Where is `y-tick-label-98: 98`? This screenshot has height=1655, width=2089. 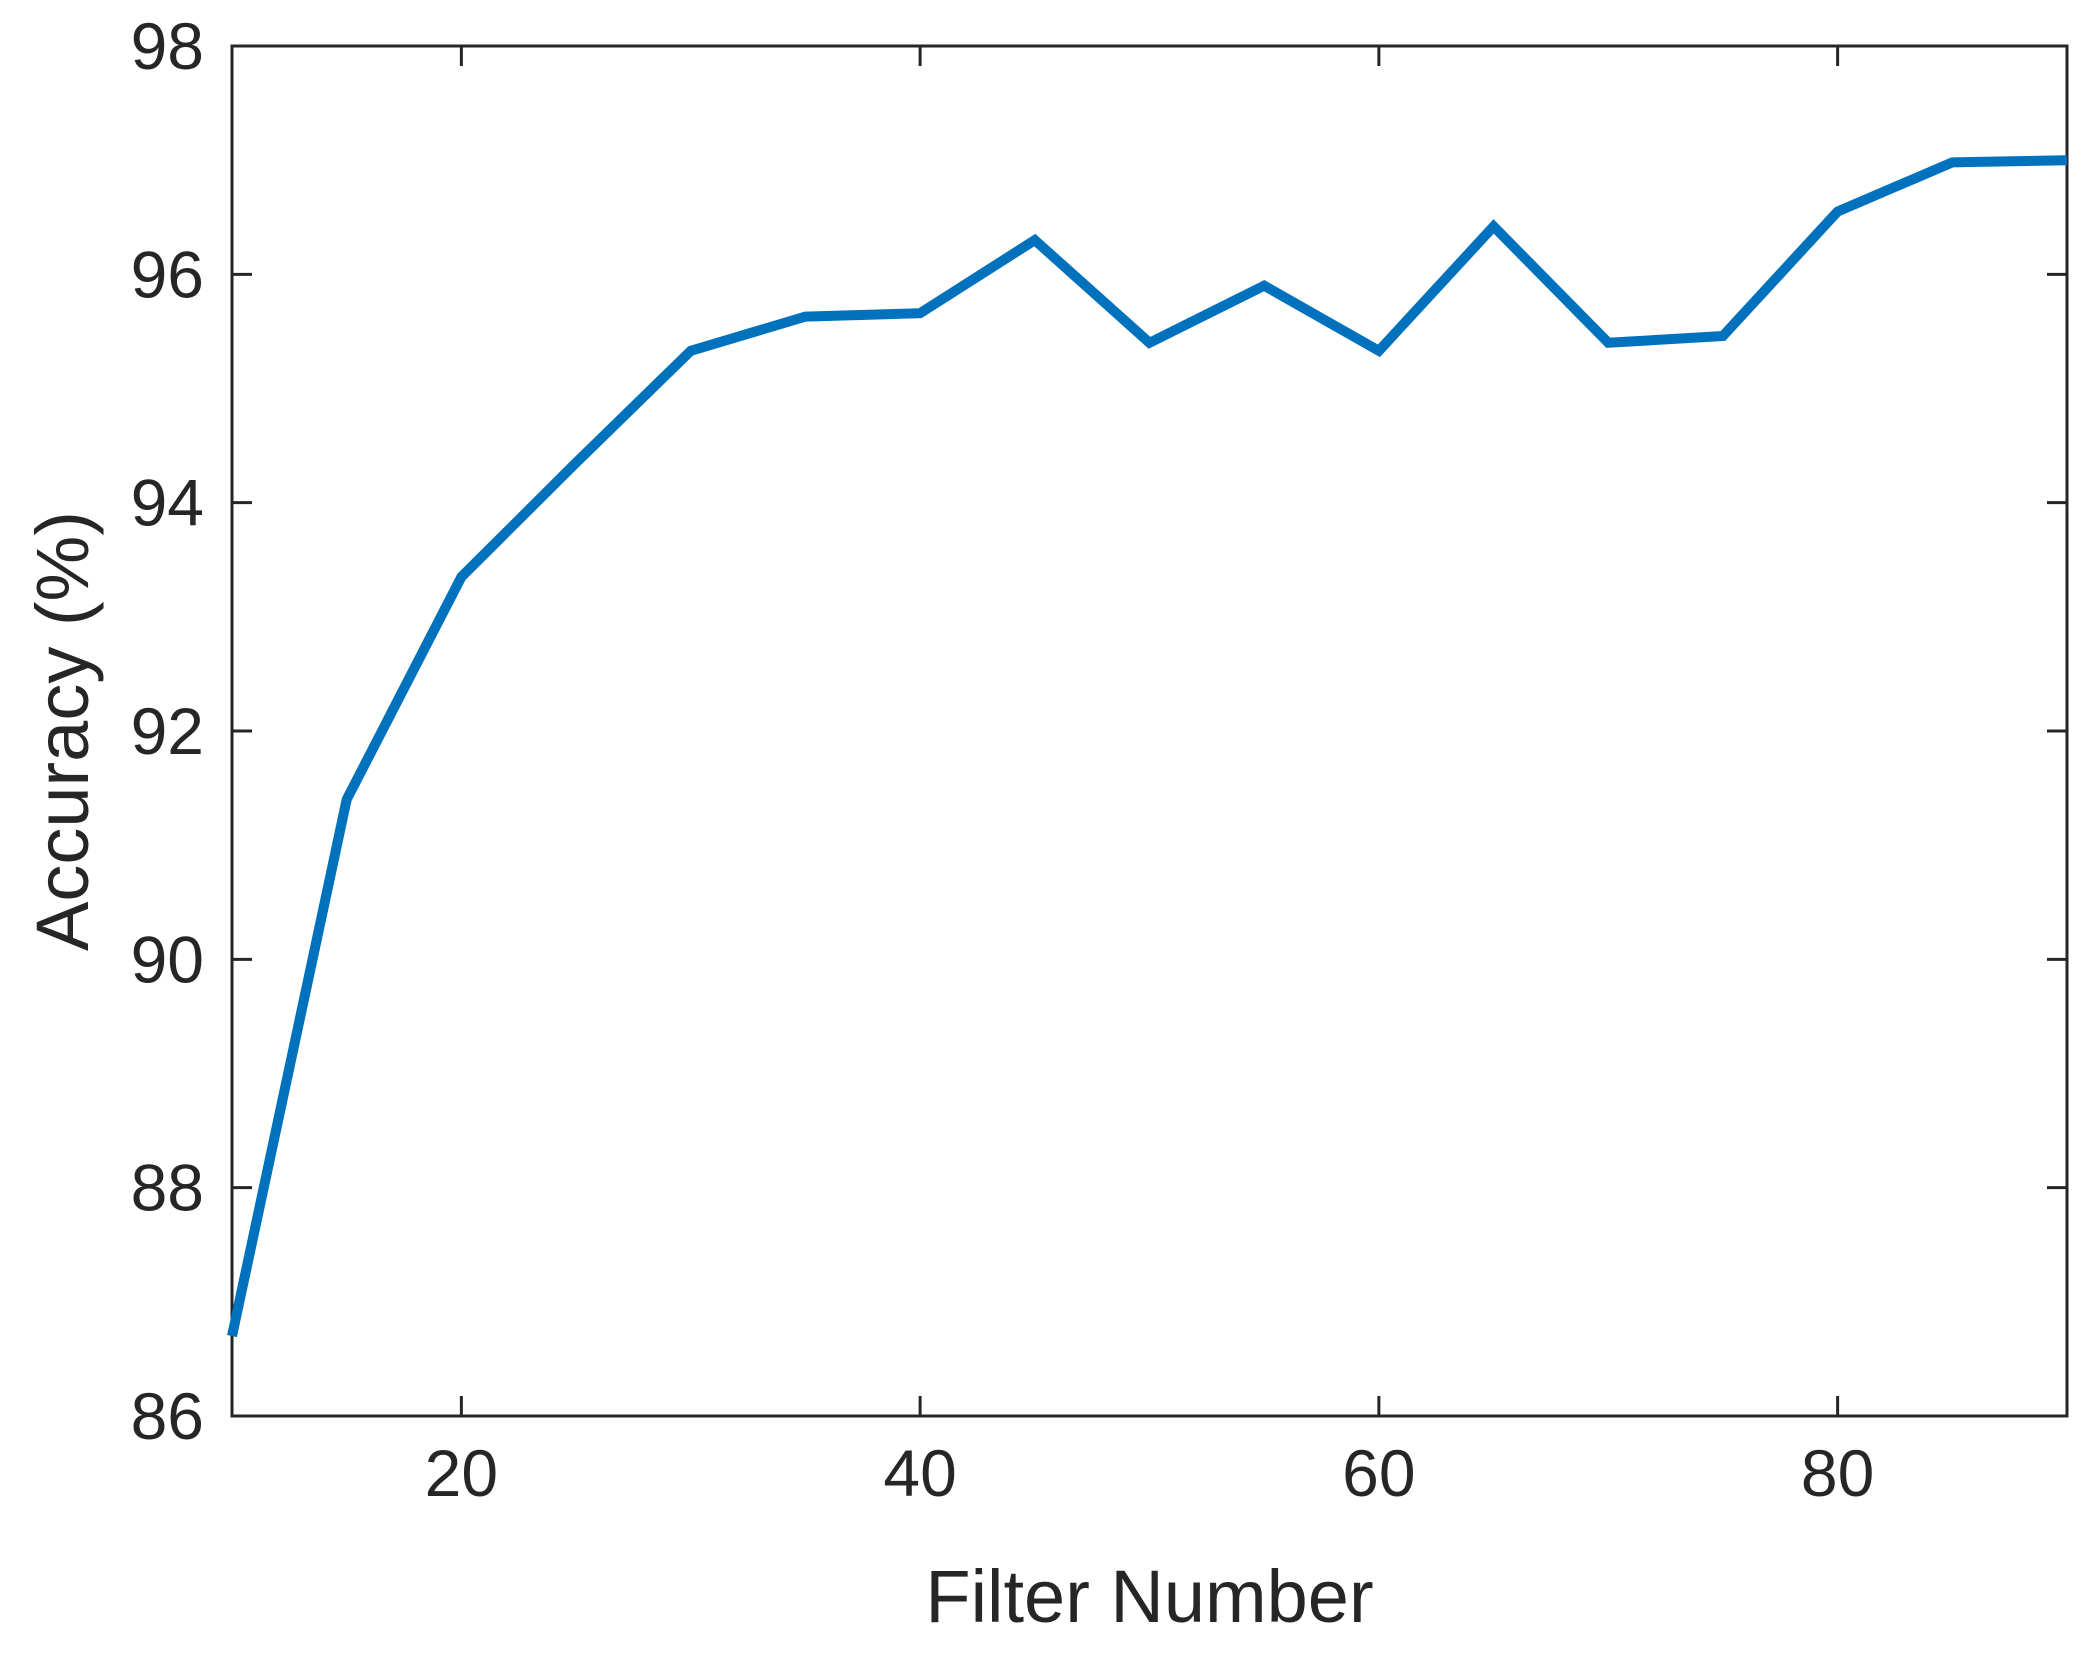
y-tick-label-98: 98 is located at coordinates (167, 46).